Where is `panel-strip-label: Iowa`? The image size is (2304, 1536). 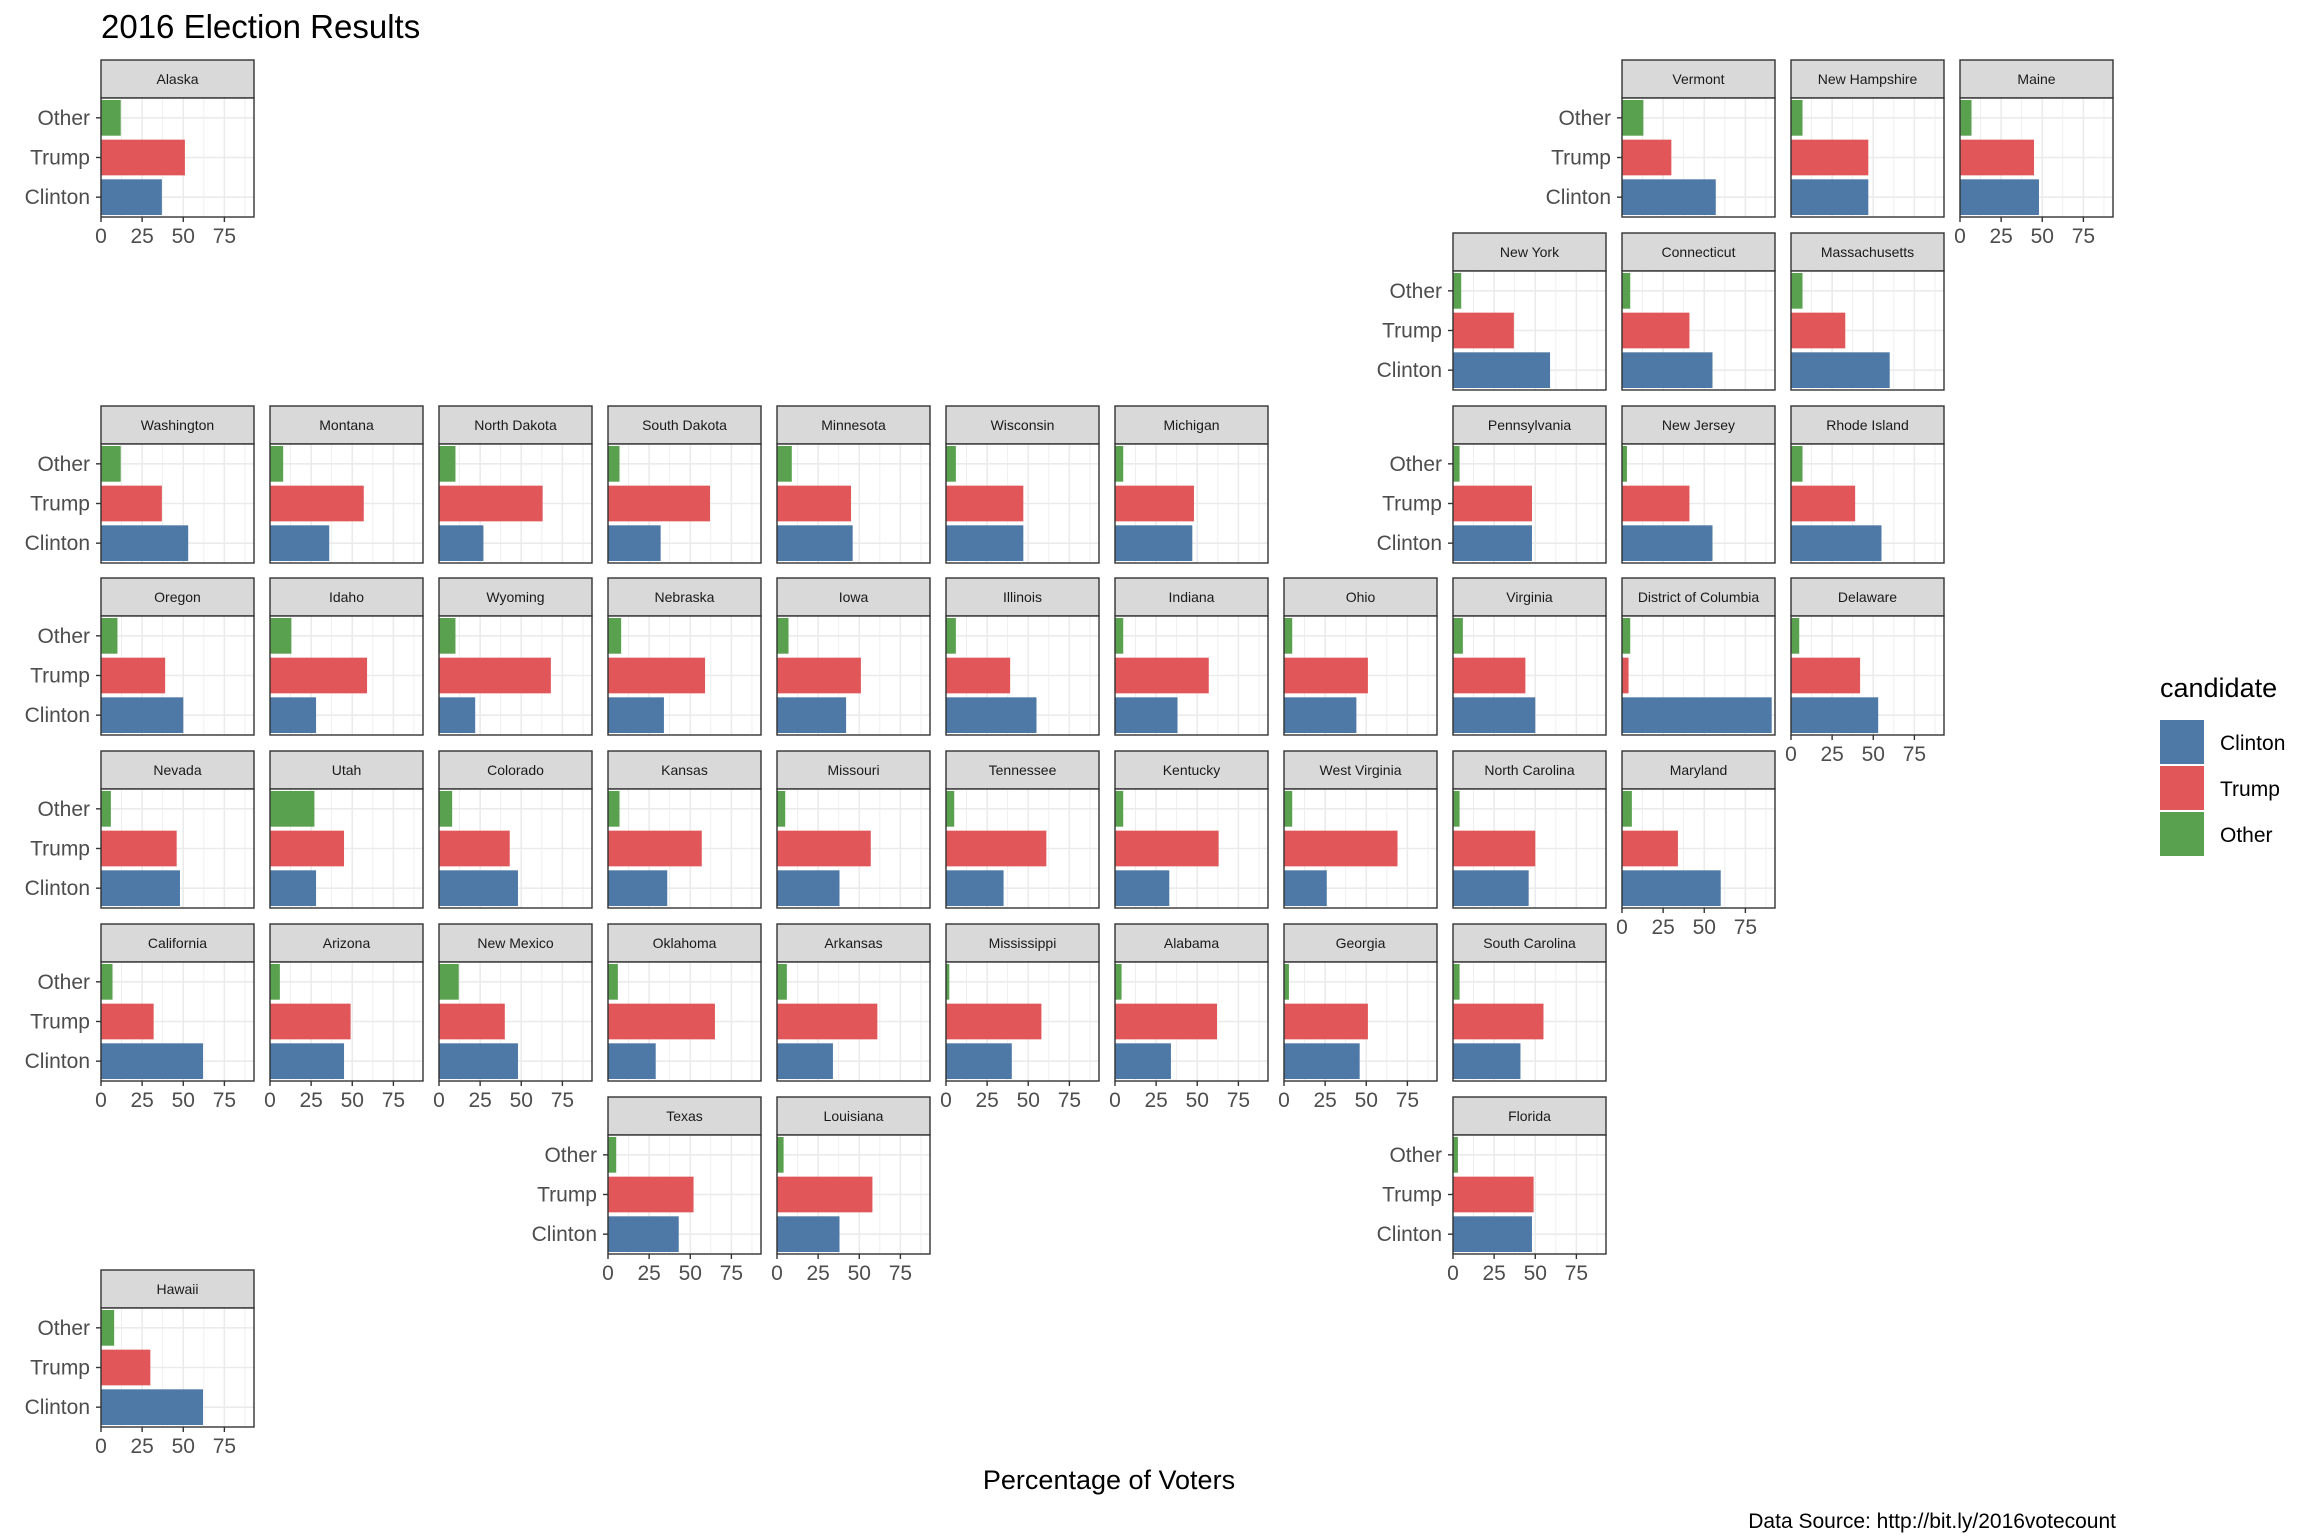 panel-strip-label: Iowa is located at coordinates (854, 597).